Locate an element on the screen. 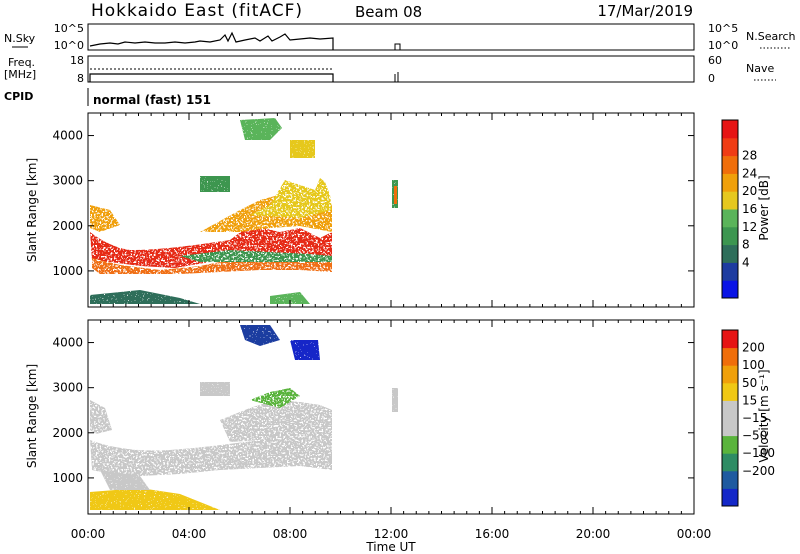 This screenshot has height=554, width=800. cpid-value: normal (fast) 151 is located at coordinates (152, 100).